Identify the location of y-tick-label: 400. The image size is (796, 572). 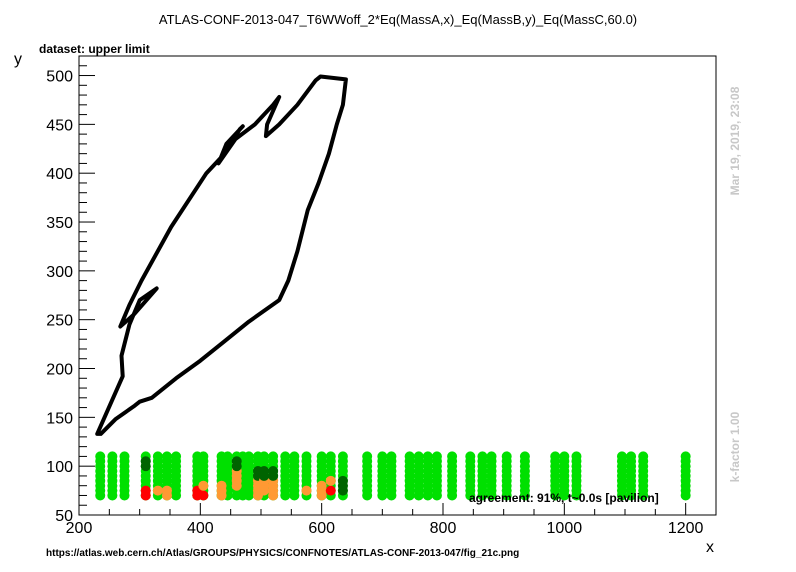
(59, 174).